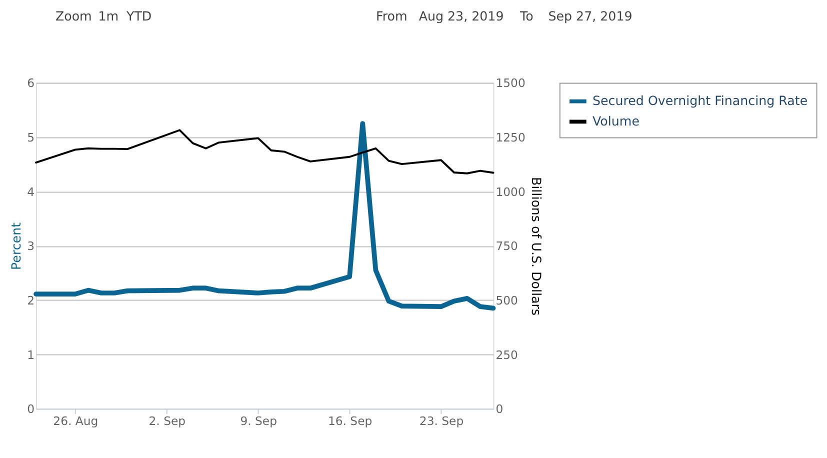 Image resolution: width=827 pixels, height=458 pixels. I want to click on y-tick-label: 0, so click(31, 409).